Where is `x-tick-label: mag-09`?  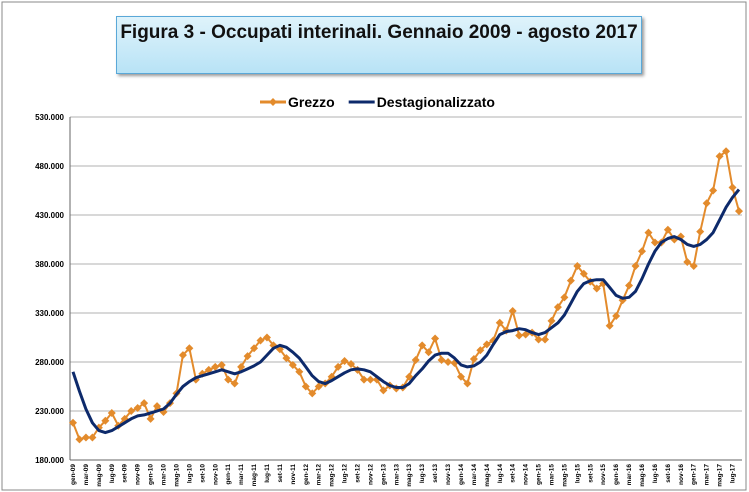 x-tick-label: mag-09 is located at coordinates (99, 475).